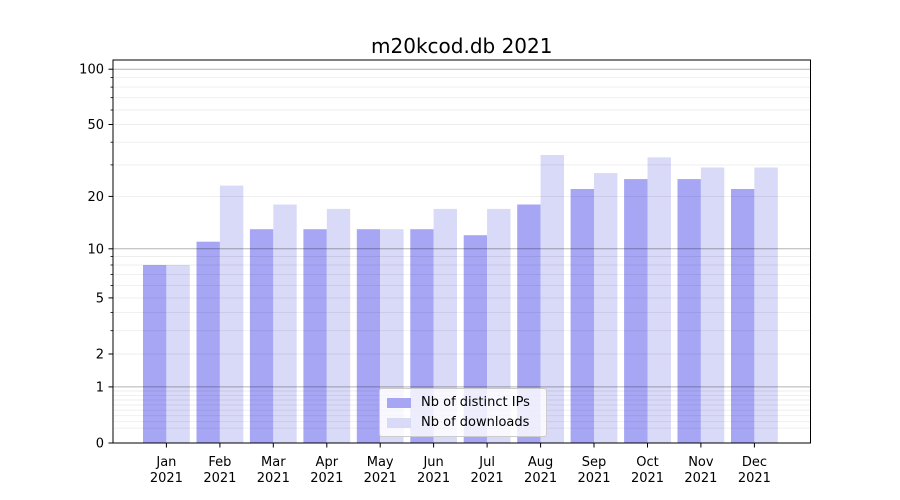  Describe the element at coordinates (432, 462) in the screenshot. I see `x-axis-tick-label-month: Jun` at that location.